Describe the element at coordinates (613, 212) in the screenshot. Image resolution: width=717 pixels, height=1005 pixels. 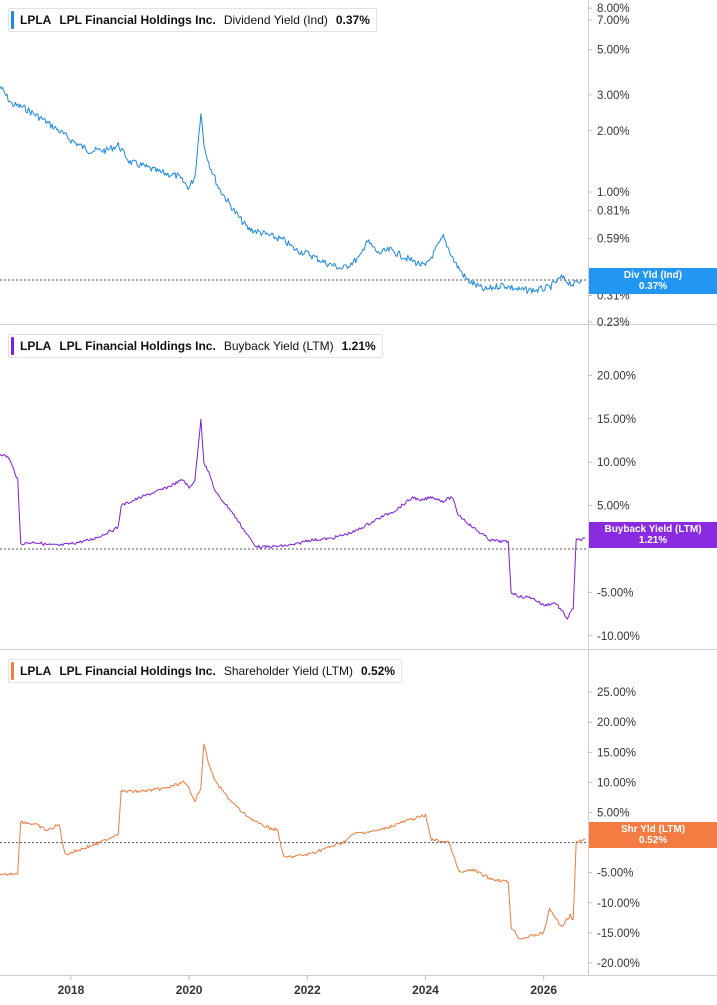
I see `y-tick-label: 0.81%` at that location.